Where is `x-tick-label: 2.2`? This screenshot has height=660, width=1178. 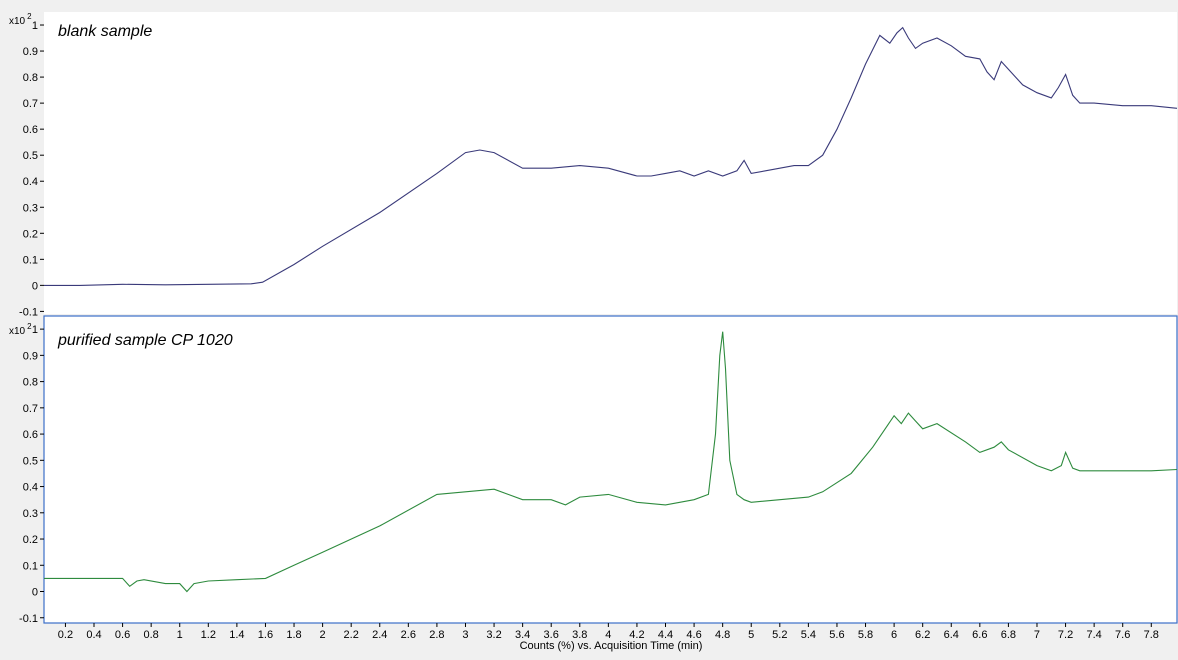
x-tick-label: 2.2 is located at coordinates (351, 635).